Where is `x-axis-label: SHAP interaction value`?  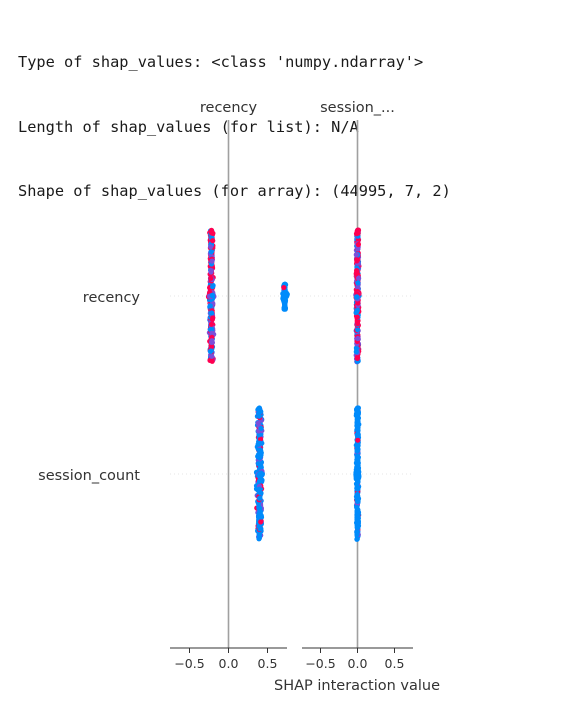
x-axis-label: SHAP interaction value is located at coordinates (357, 686).